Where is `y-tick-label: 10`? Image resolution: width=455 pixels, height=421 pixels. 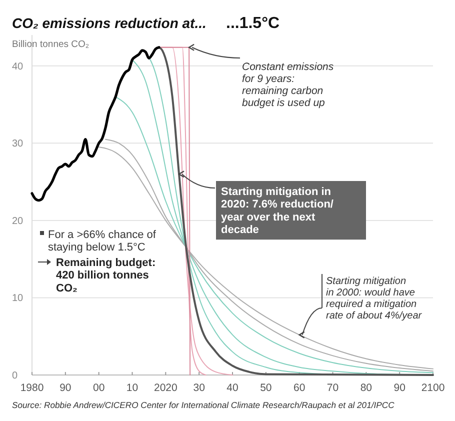 y-tick-label: 10 is located at coordinates (18, 298).